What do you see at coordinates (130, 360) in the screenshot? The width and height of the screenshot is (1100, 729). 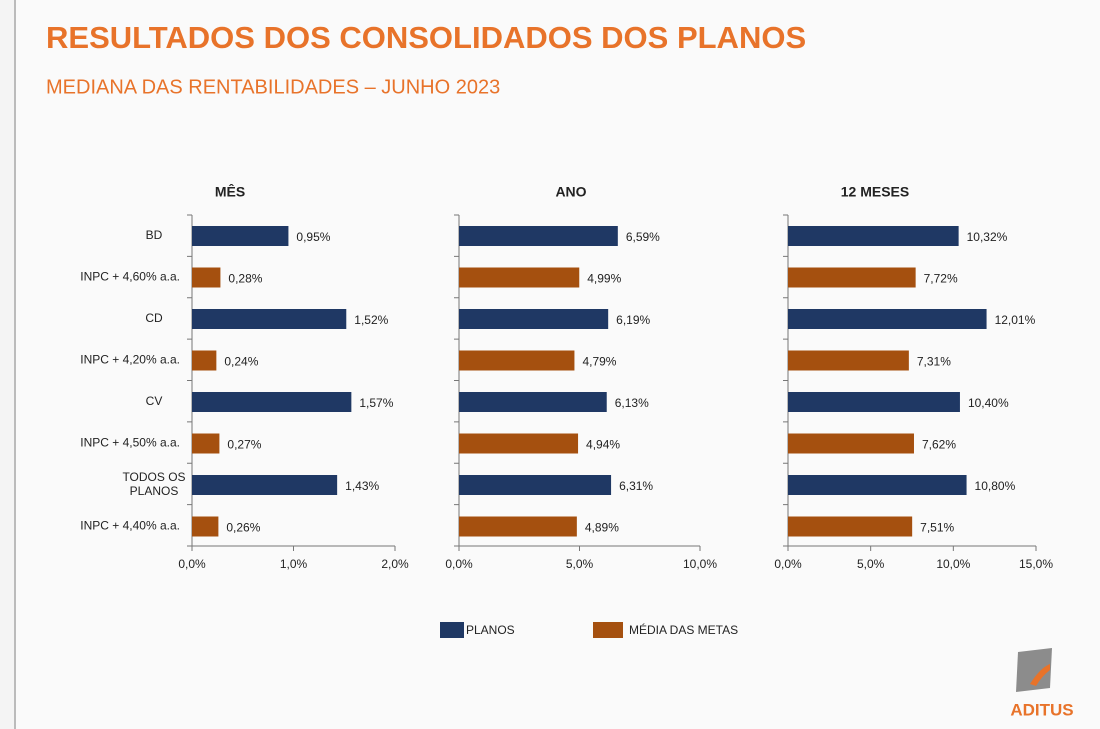 I see `y-tick-label: INPC + 4,20% a.a.` at bounding box center [130, 360].